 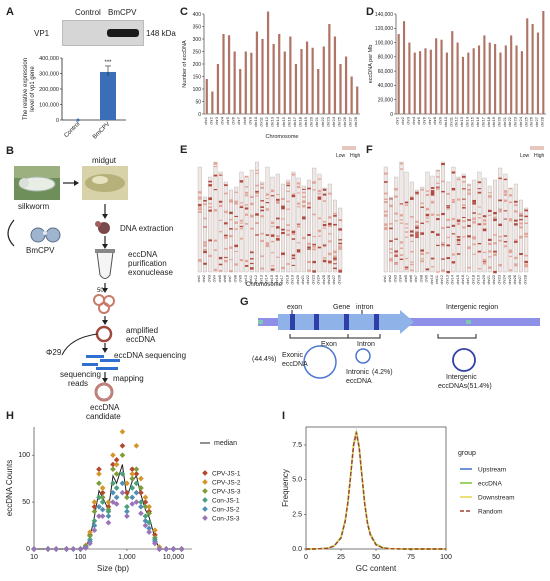 What do you see at coordinates (349, 148) in the screenshot?
I see `legend-gradient` at bounding box center [349, 148].